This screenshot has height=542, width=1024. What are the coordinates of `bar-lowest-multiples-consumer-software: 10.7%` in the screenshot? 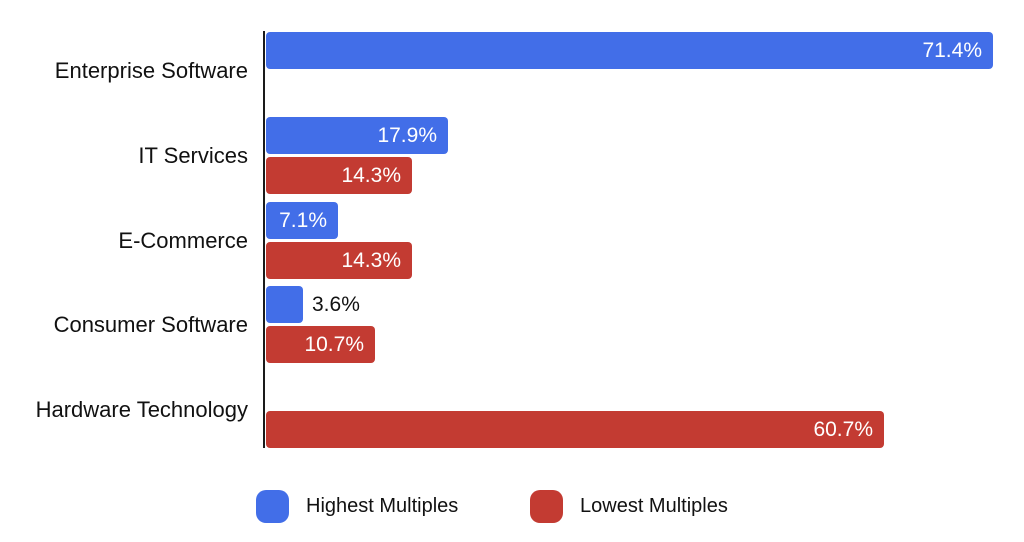 It's located at (320, 344).